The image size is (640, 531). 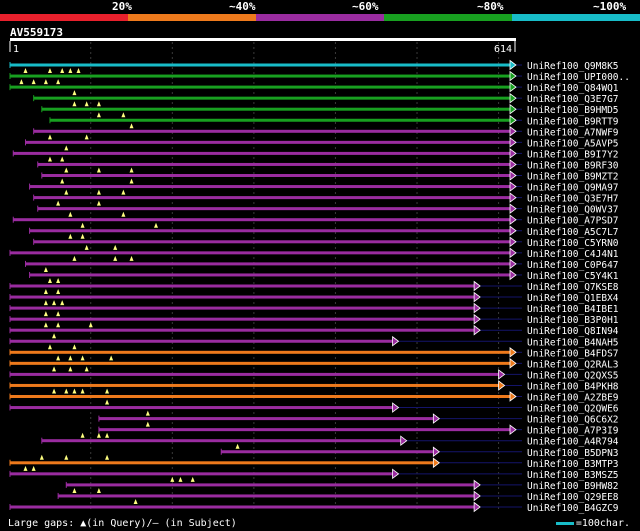 I want to click on hit-row: UniRef100_Q0WV37, so click(x=328, y=208).